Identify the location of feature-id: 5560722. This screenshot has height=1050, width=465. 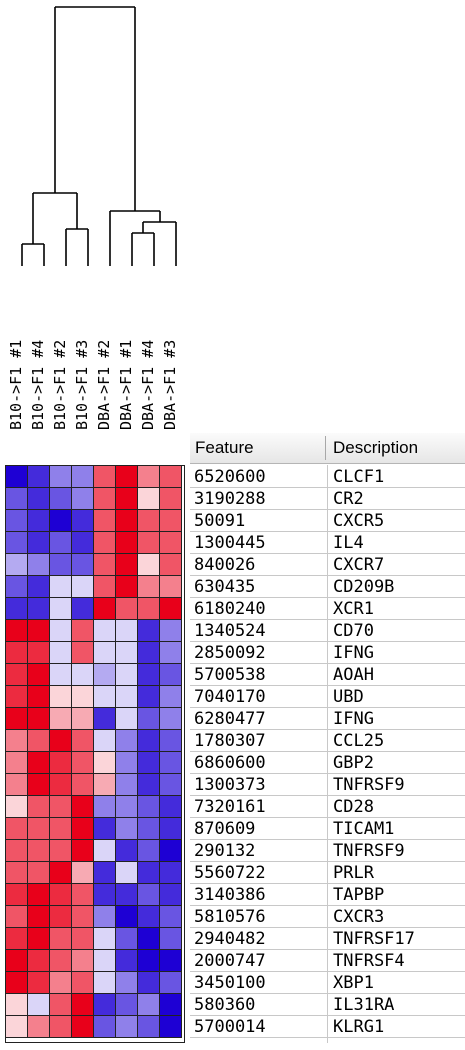
(230, 873).